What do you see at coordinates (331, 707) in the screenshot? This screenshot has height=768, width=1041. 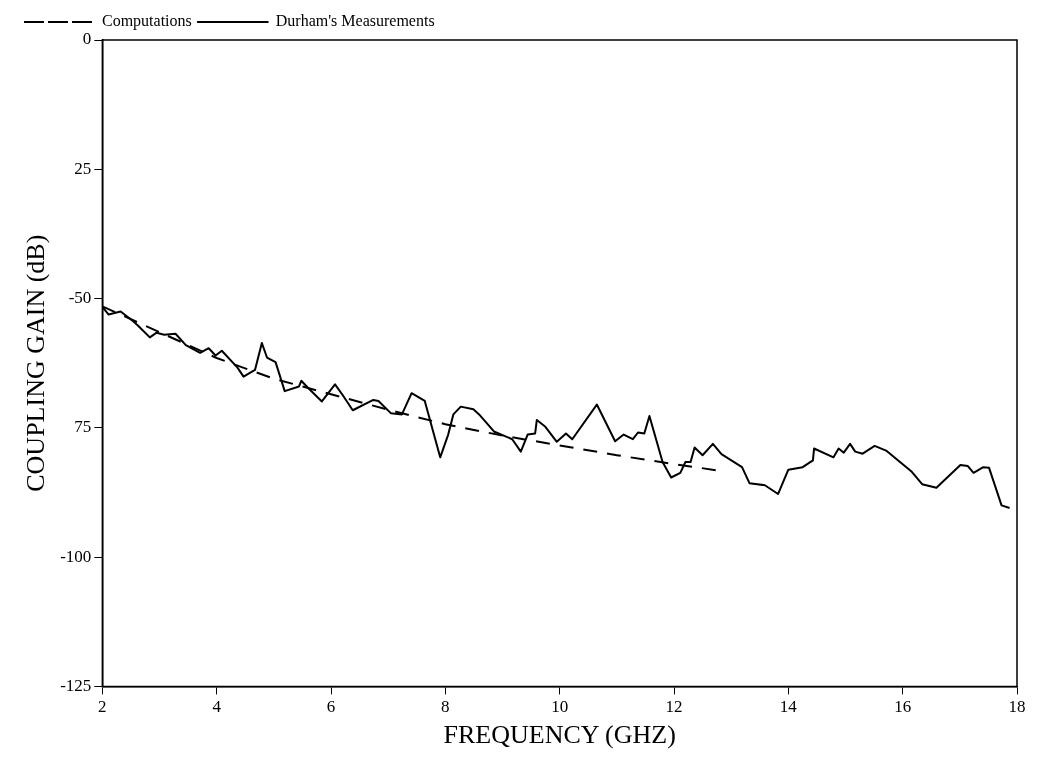 I see `x-tick-label: 6` at bounding box center [331, 707].